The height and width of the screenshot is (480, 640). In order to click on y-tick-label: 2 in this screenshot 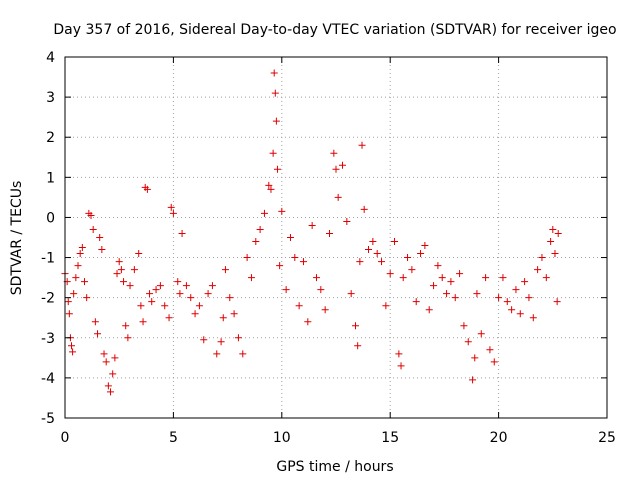, I will do `click(50, 138)`.